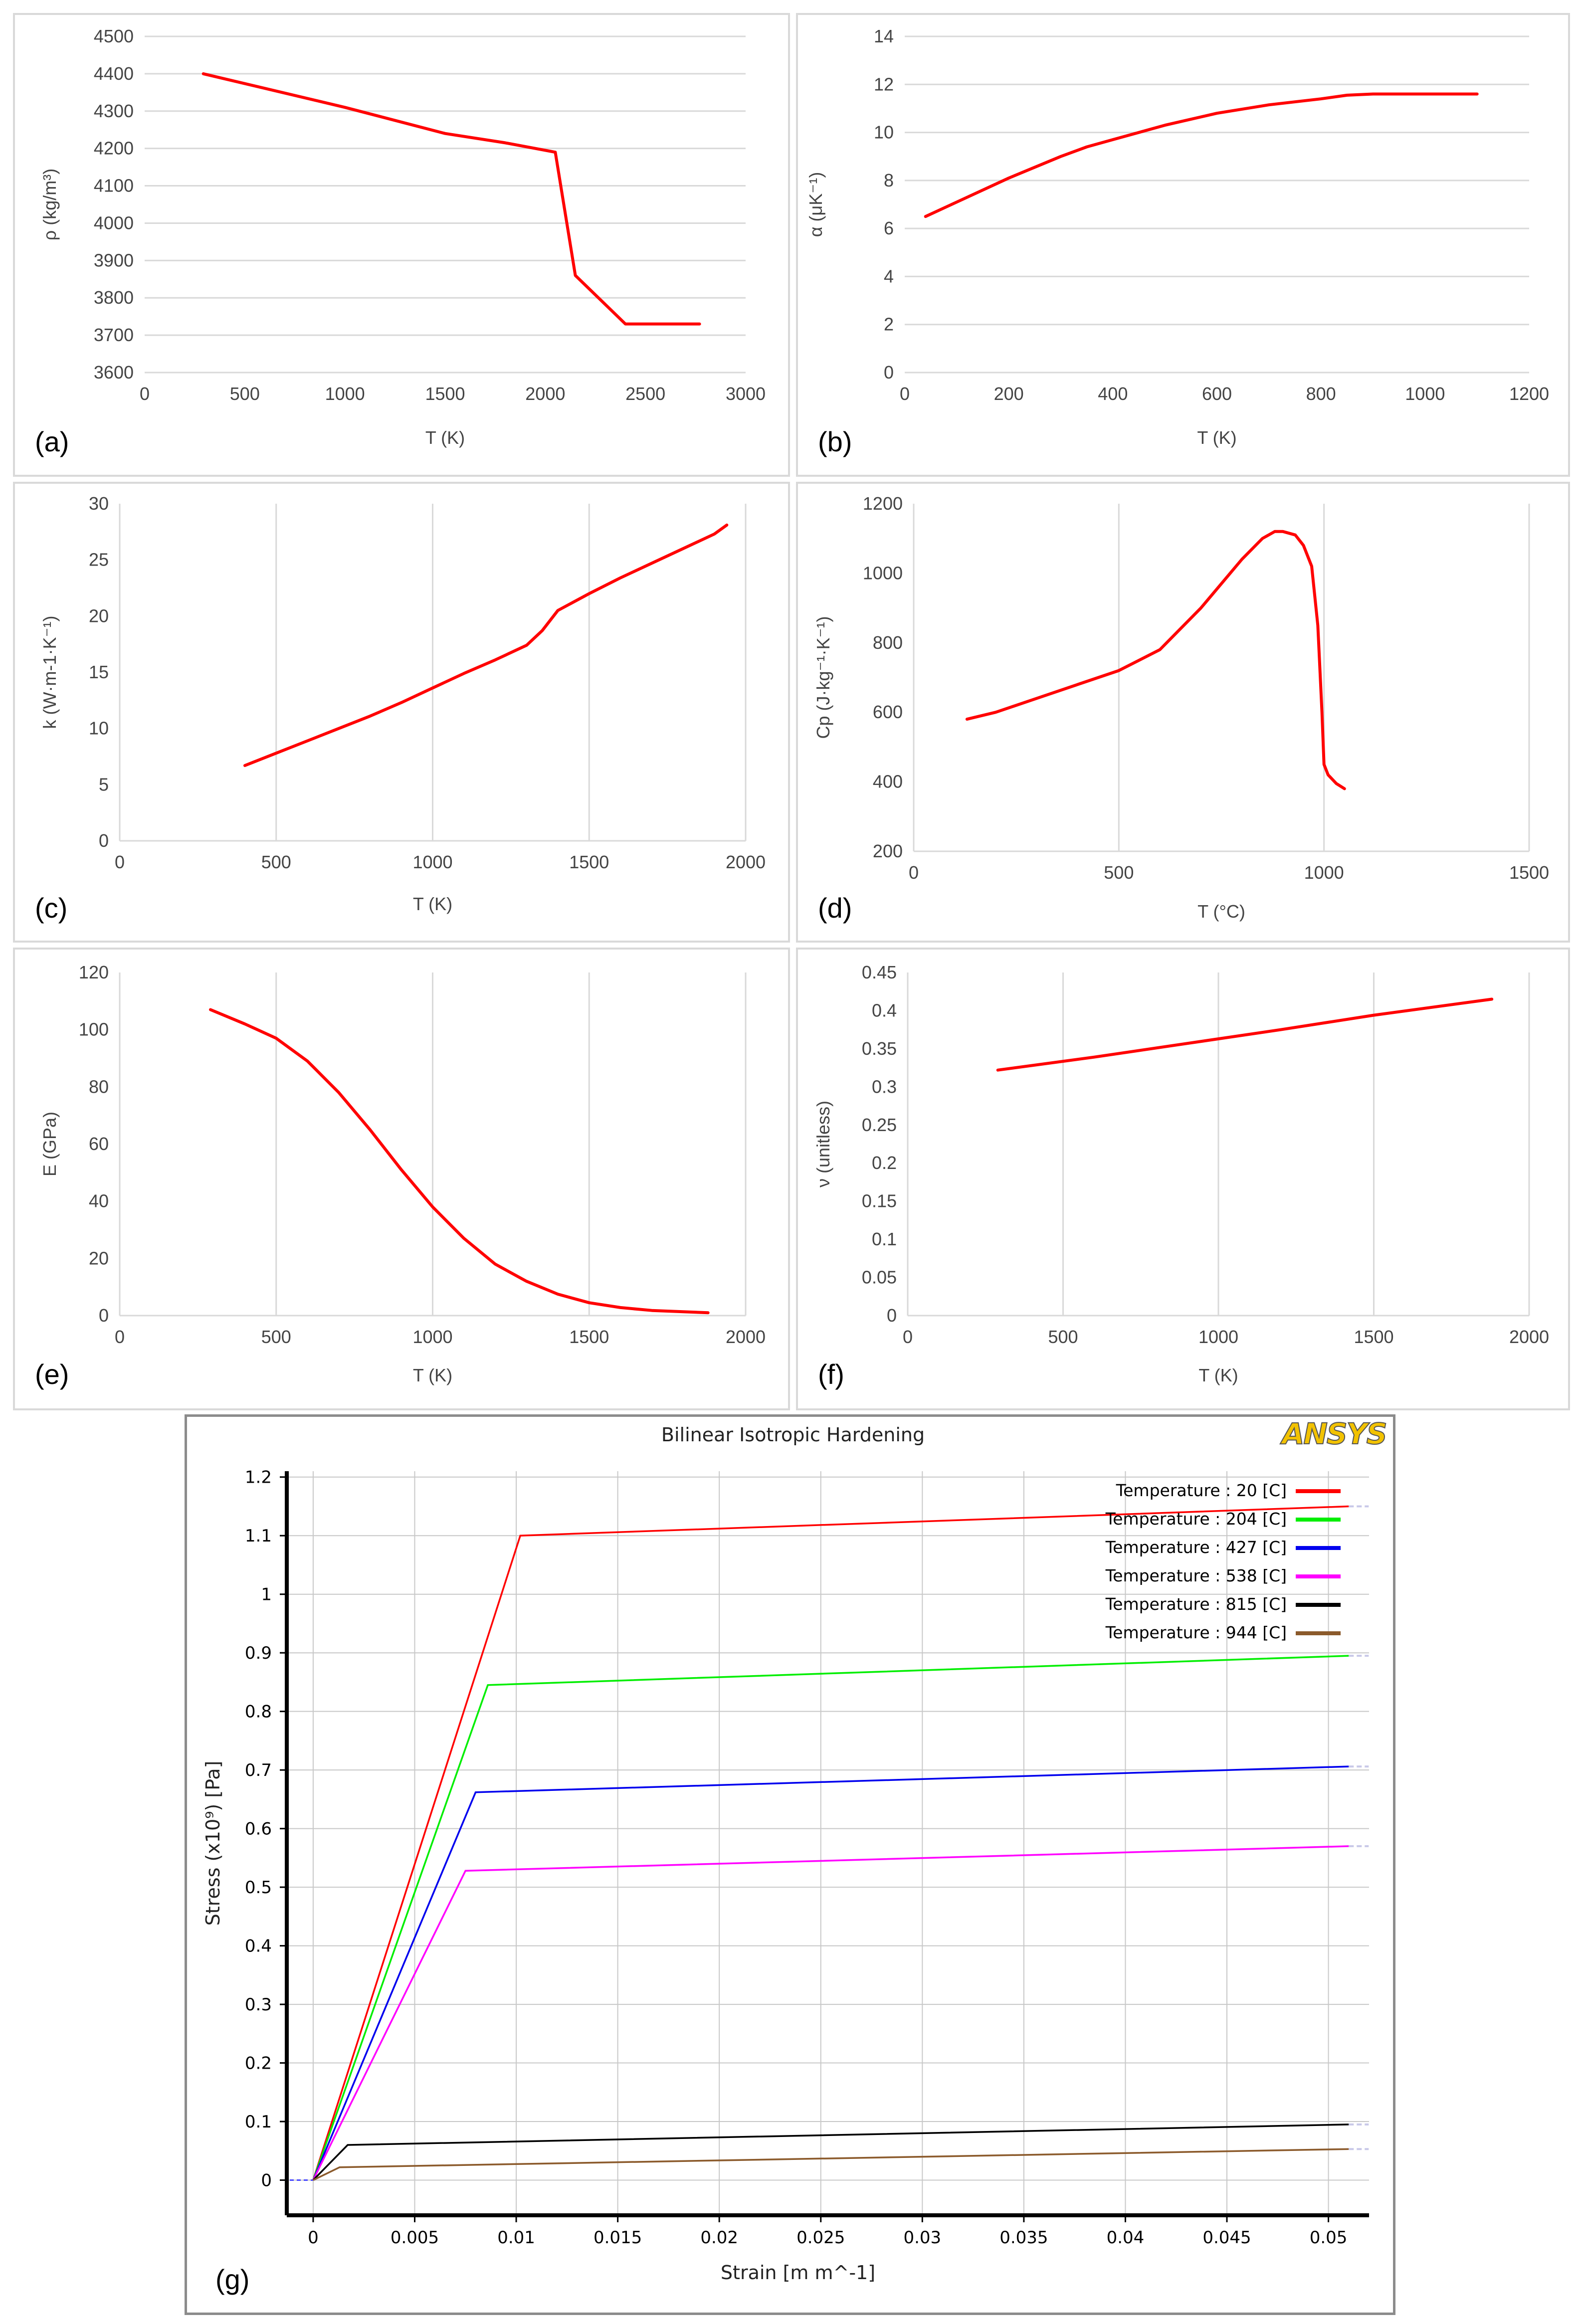  Describe the element at coordinates (258, 1478) in the screenshot. I see `y-tick-label: 1.2` at that location.